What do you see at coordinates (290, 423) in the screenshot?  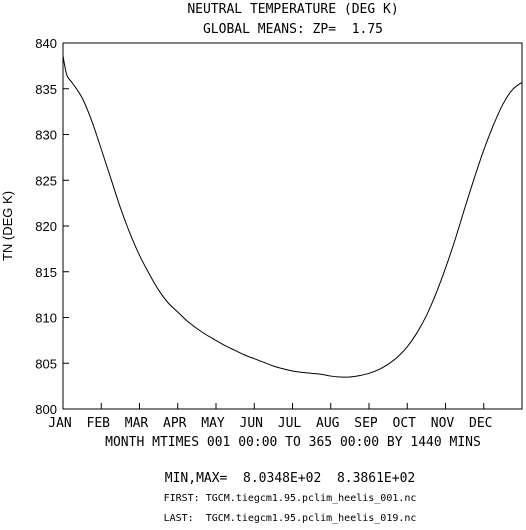 I see `x-tick-label: JUL` at bounding box center [290, 423].